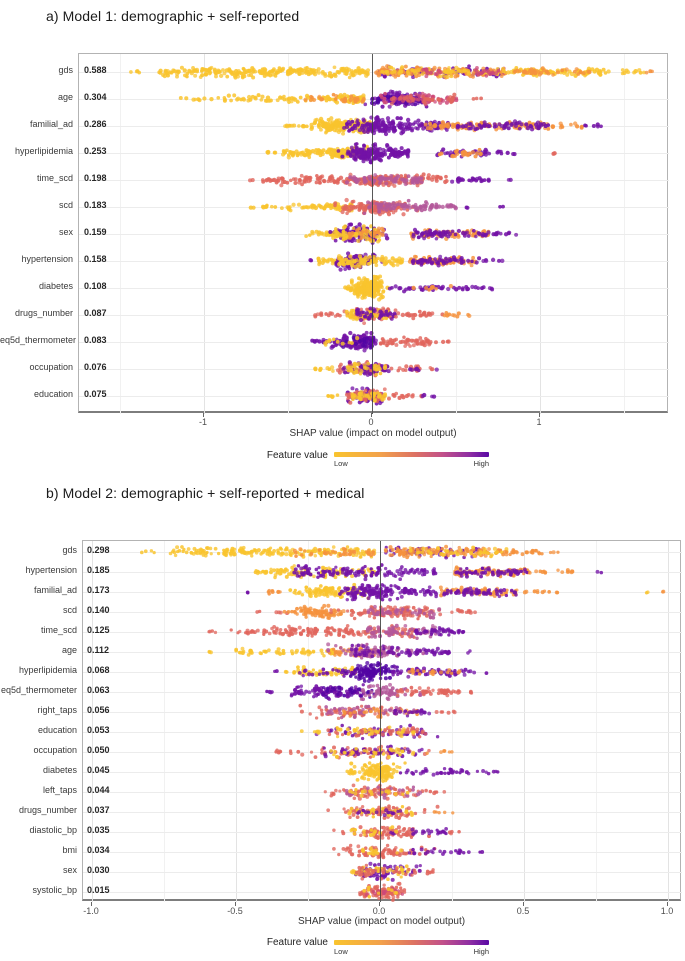  Describe the element at coordinates (539, 422) in the screenshot. I see `x-tick-label: 1` at that location.